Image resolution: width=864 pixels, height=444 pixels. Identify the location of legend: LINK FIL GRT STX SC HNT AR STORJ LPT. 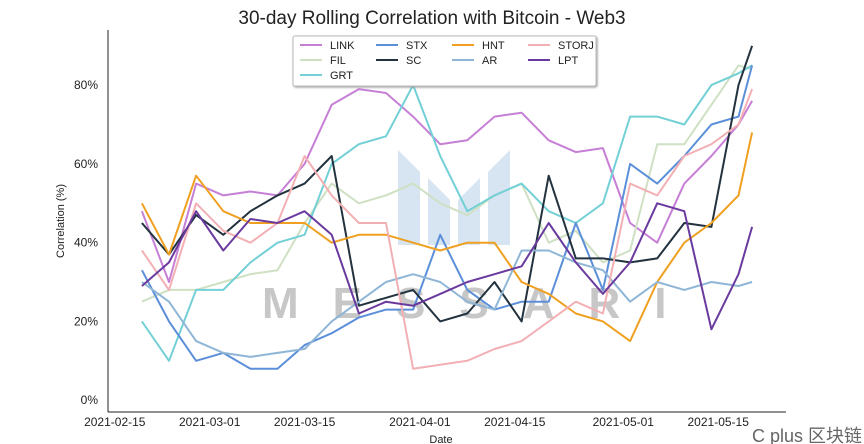
(444, 61).